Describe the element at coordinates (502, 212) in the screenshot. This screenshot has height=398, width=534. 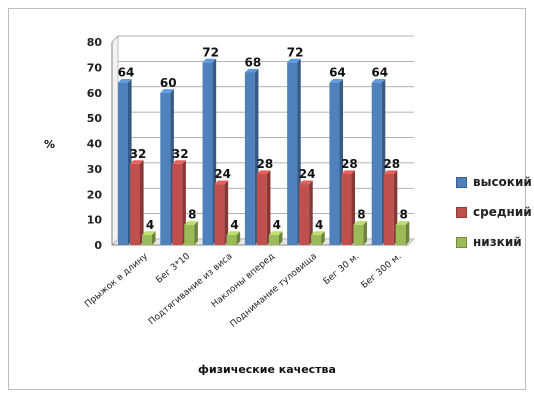
I see `legend-label: средний` at that location.